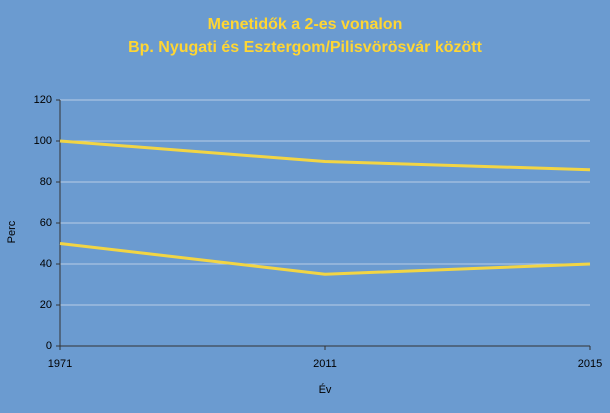  What do you see at coordinates (46, 223) in the screenshot?
I see `y-tick-label: 60` at bounding box center [46, 223].